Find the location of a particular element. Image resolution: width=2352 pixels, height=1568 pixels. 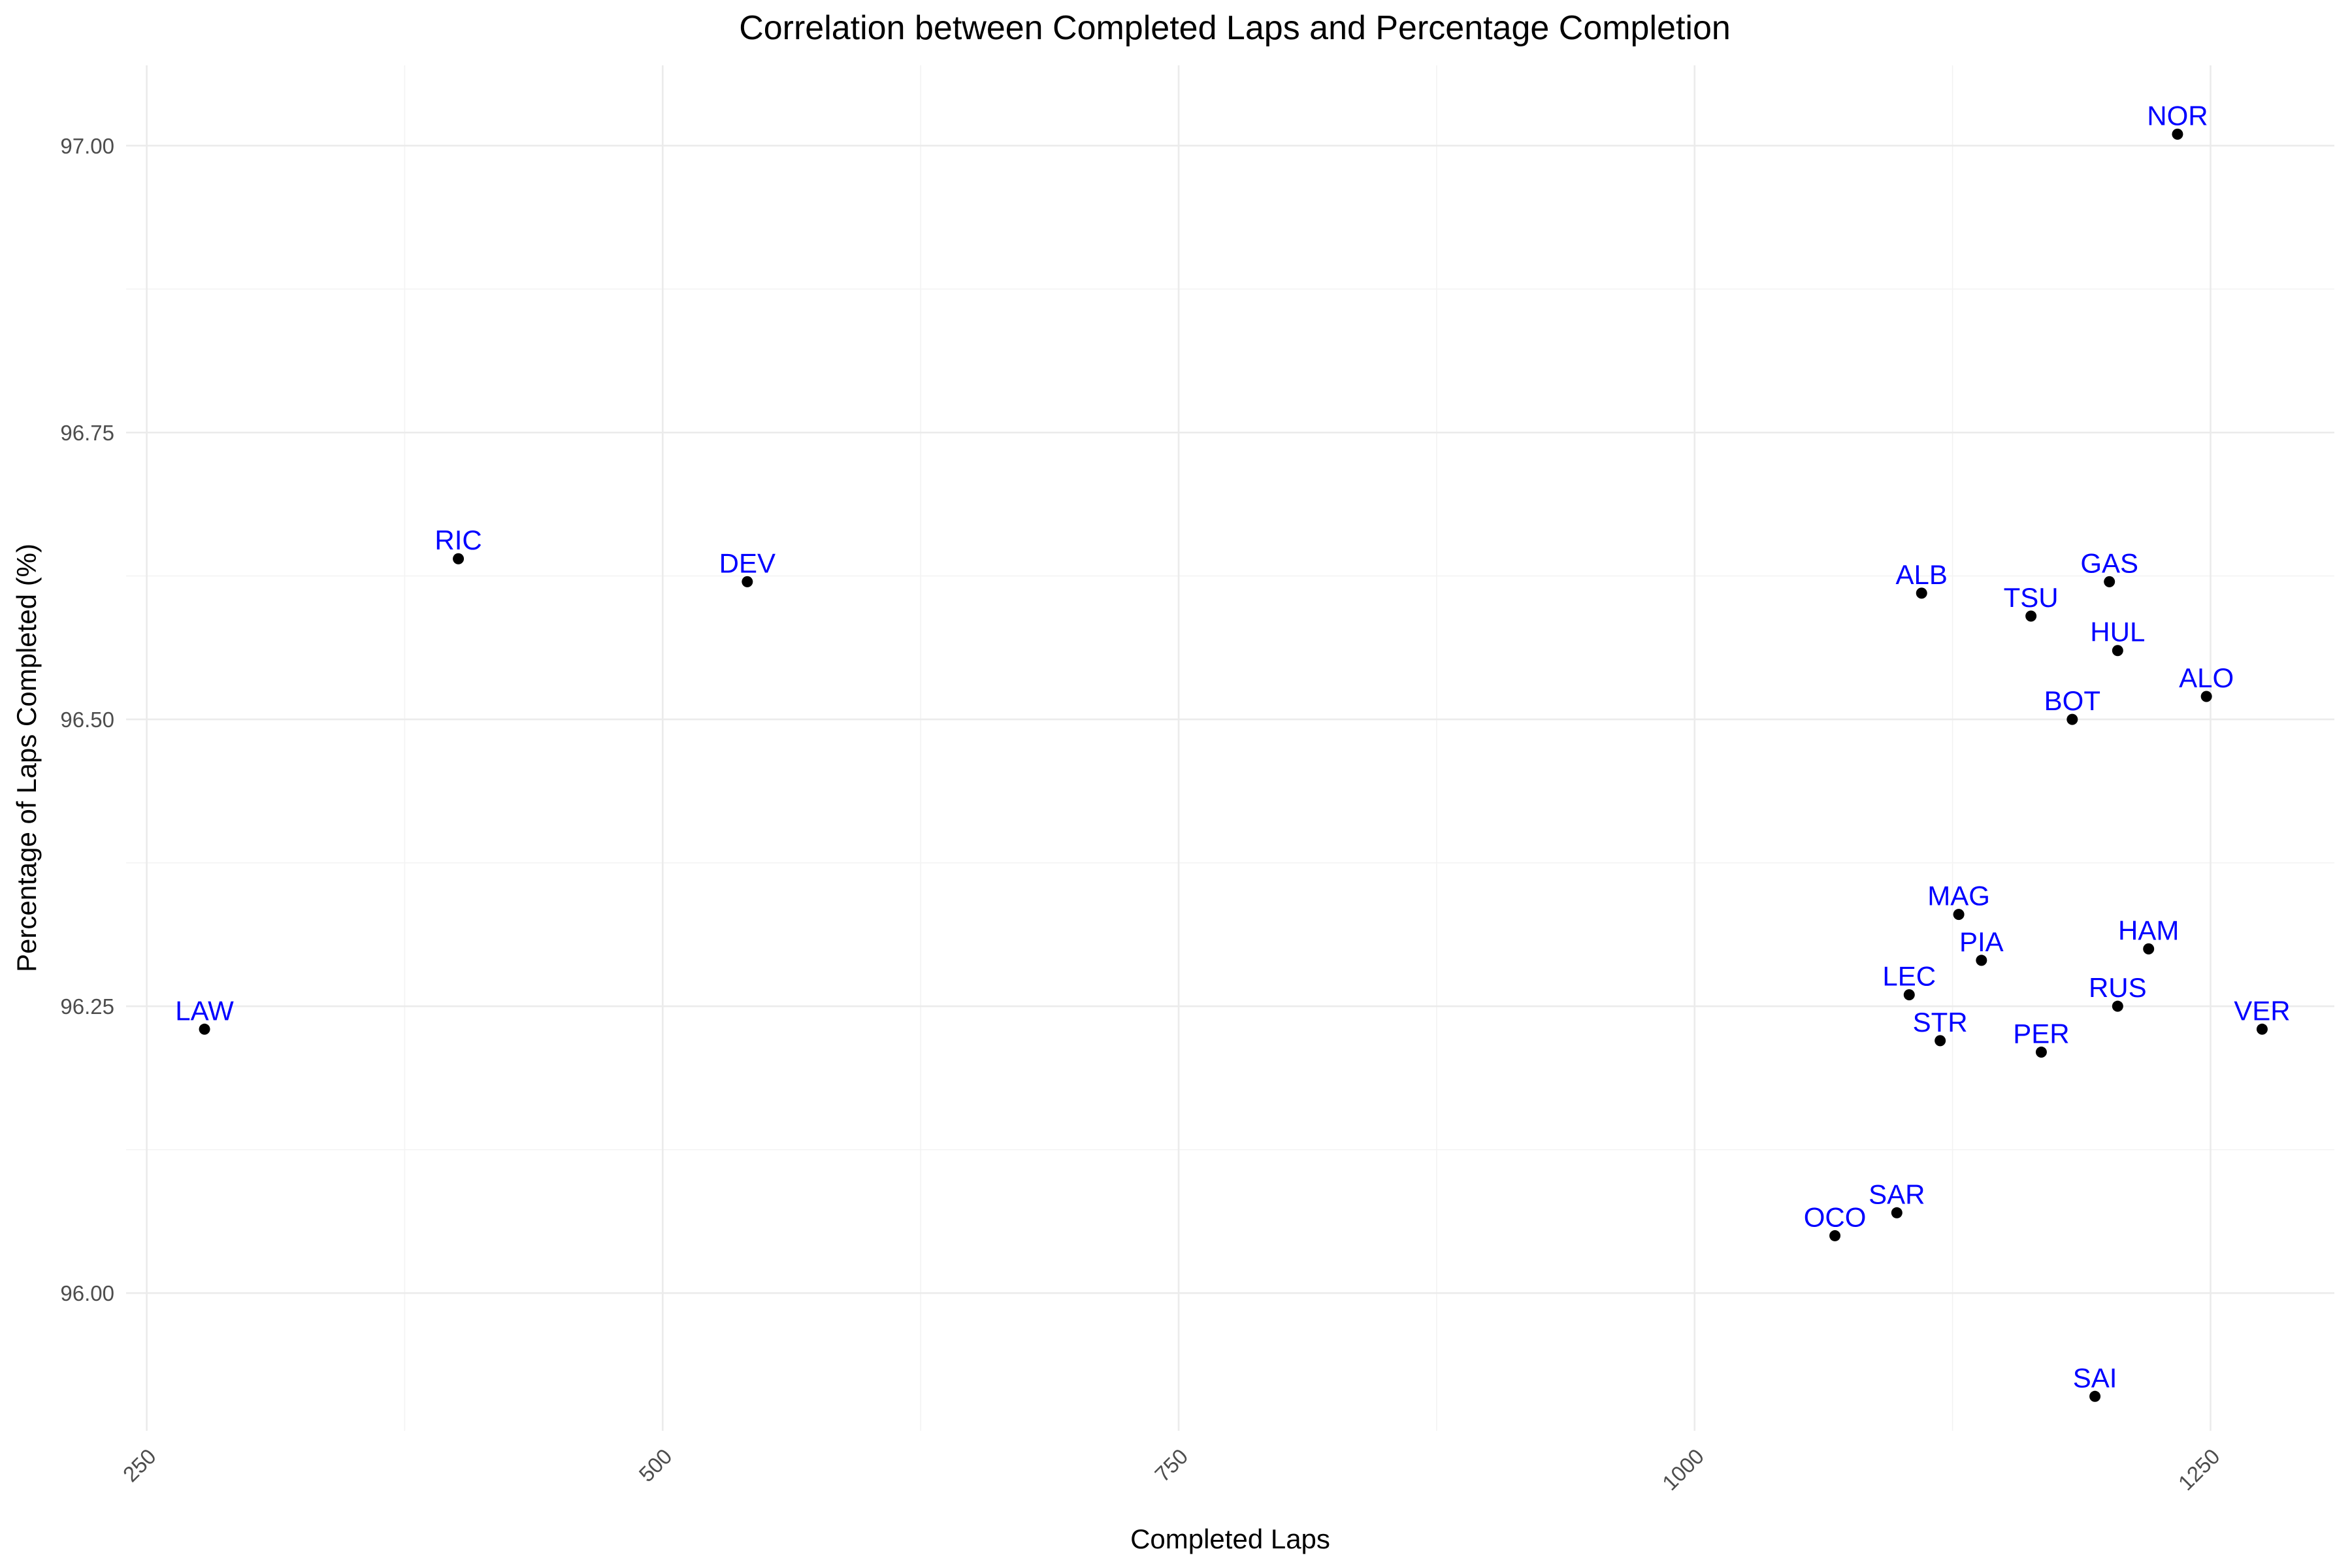

data-point-nor is located at coordinates (2177, 134).